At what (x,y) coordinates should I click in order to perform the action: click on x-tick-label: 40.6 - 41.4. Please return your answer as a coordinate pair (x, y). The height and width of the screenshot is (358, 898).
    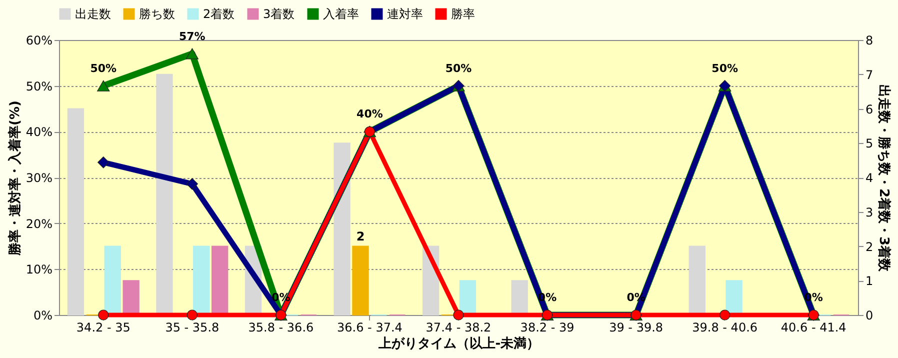
    Looking at the image, I should click on (813, 327).